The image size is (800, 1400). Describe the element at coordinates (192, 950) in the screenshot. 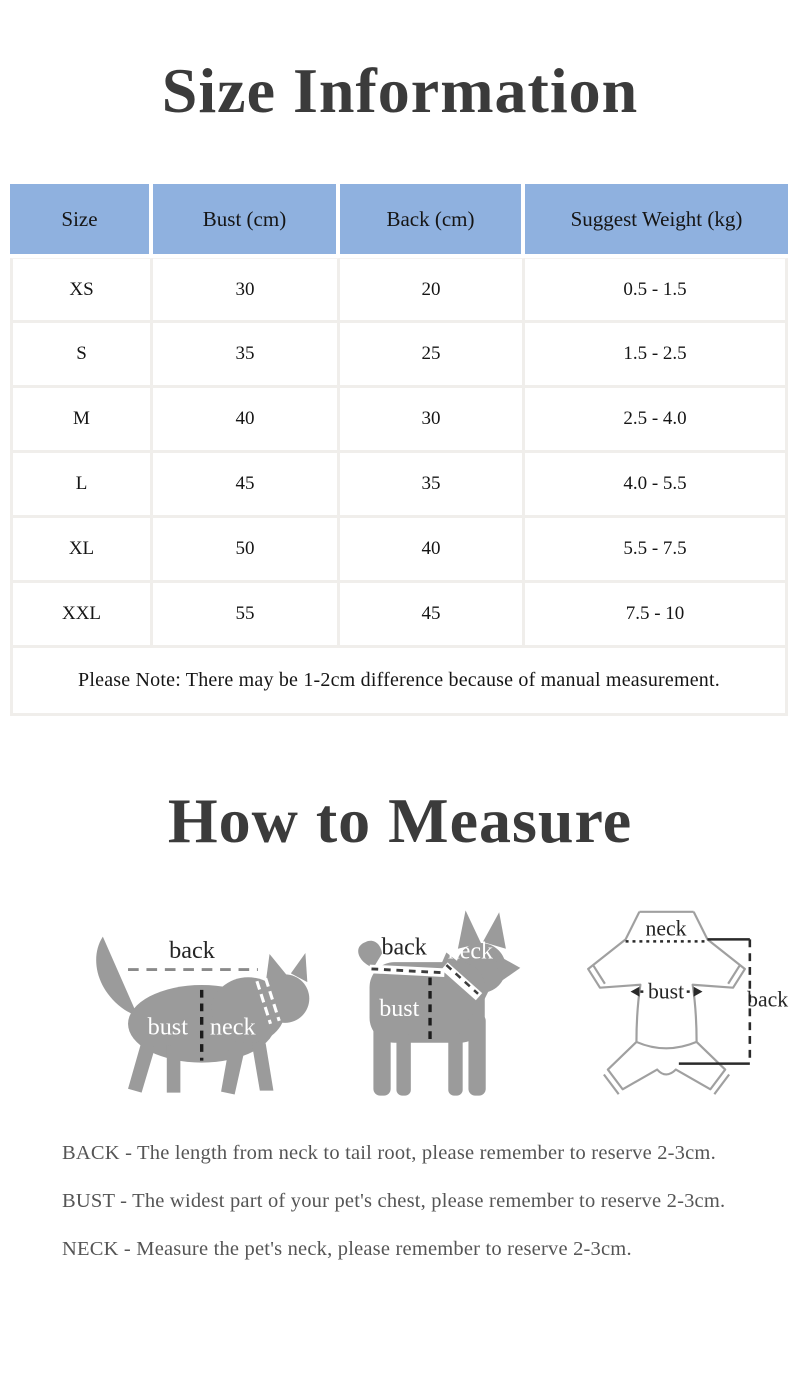

I see `cat-back-label: back` at that location.